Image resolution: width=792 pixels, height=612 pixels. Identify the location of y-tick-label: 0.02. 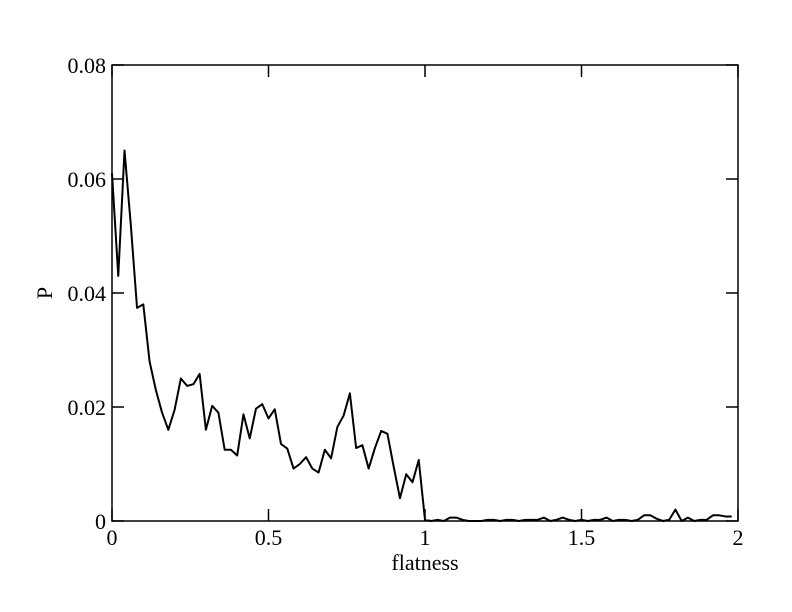
(87, 407).